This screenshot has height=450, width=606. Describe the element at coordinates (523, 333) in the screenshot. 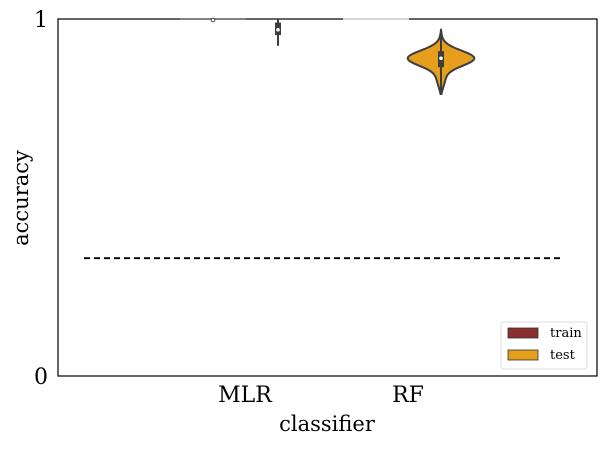

I see `legend-swatch-train` at that location.